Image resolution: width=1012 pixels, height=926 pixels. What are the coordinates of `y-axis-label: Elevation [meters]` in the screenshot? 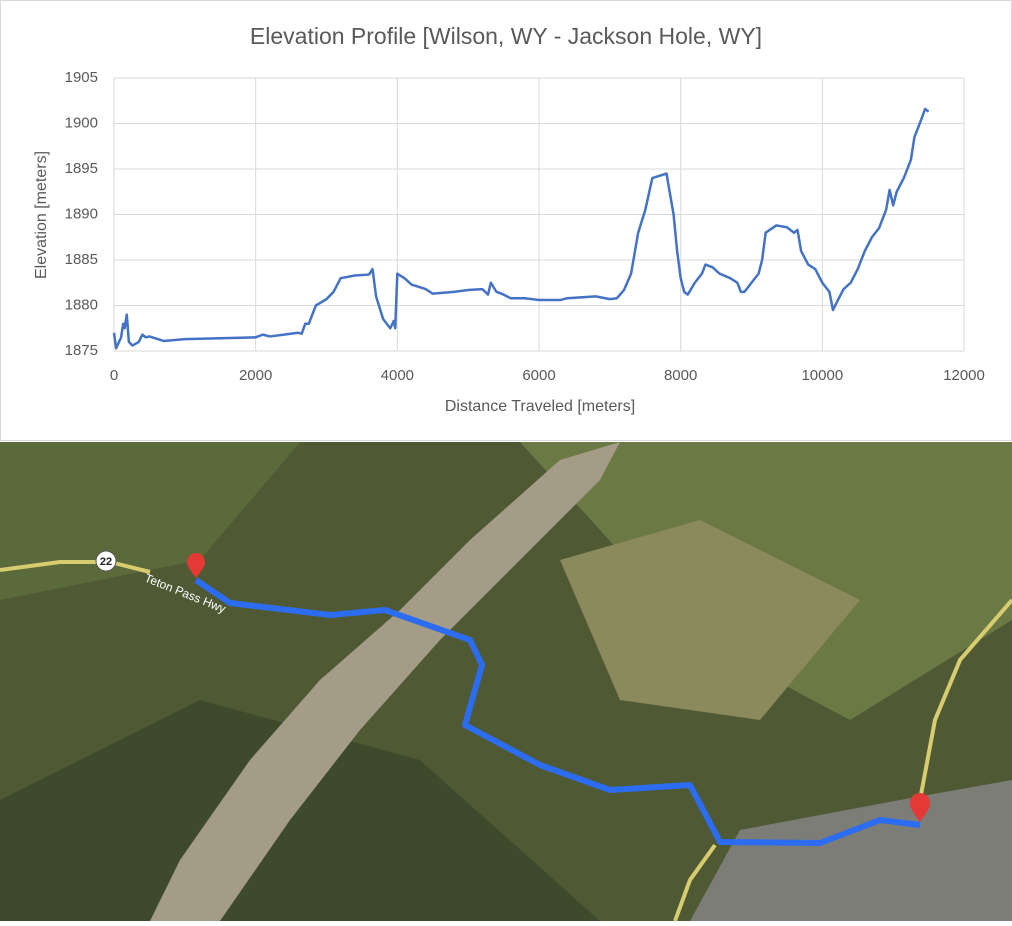 It's located at (41, 215).